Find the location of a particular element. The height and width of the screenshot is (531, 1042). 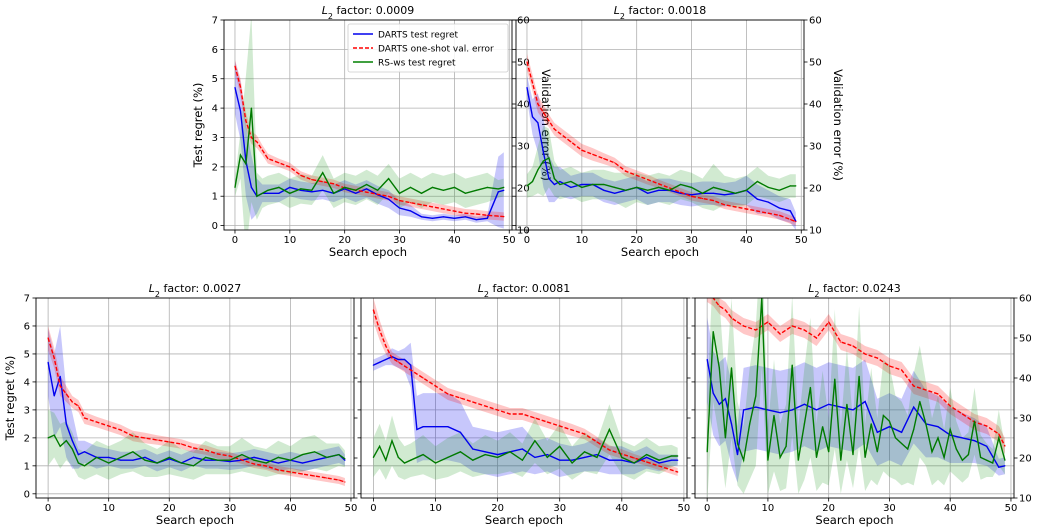

y-tick-label: 6 is located at coordinates (215, 50).